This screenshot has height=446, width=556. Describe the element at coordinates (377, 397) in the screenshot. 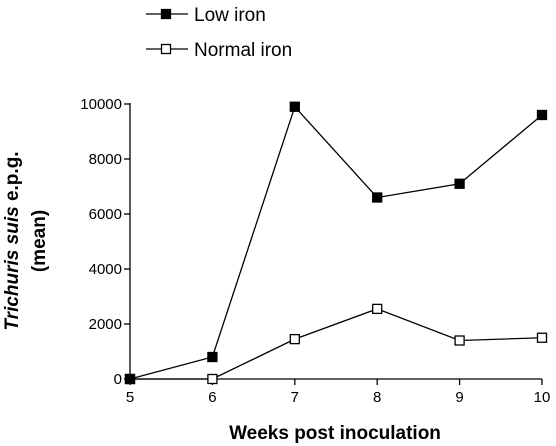

I see `x-tick-label: 8` at that location.